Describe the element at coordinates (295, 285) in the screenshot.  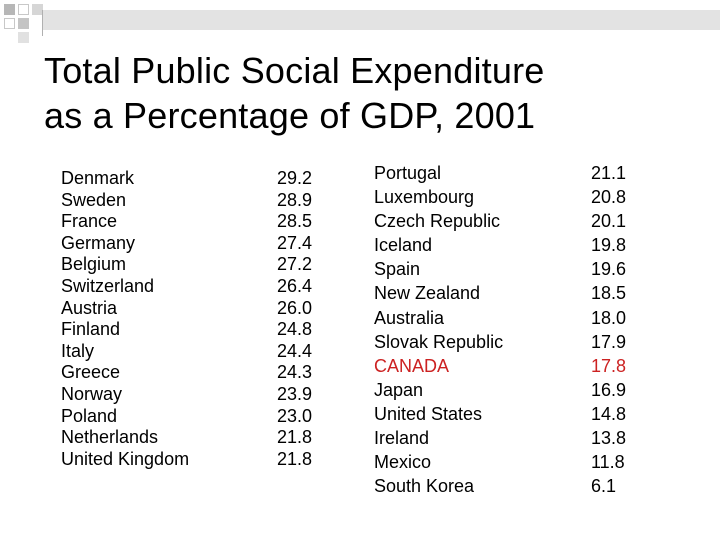
I see `expenditure-value: 26.4` at that location.